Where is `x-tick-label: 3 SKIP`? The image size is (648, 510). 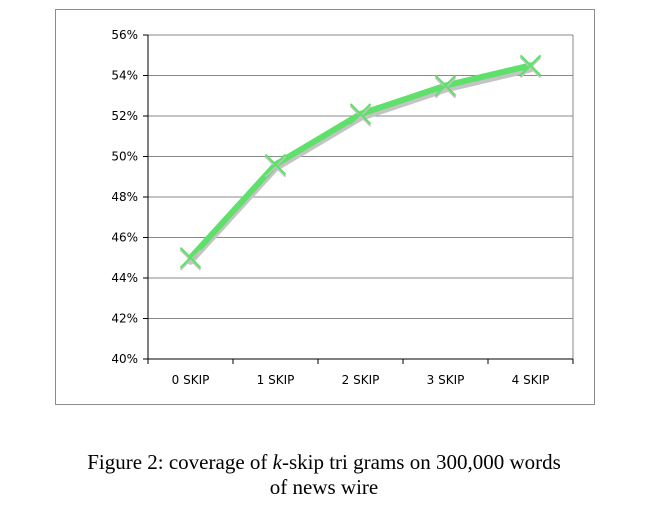 x-tick-label: 3 SKIP is located at coordinates (446, 380).